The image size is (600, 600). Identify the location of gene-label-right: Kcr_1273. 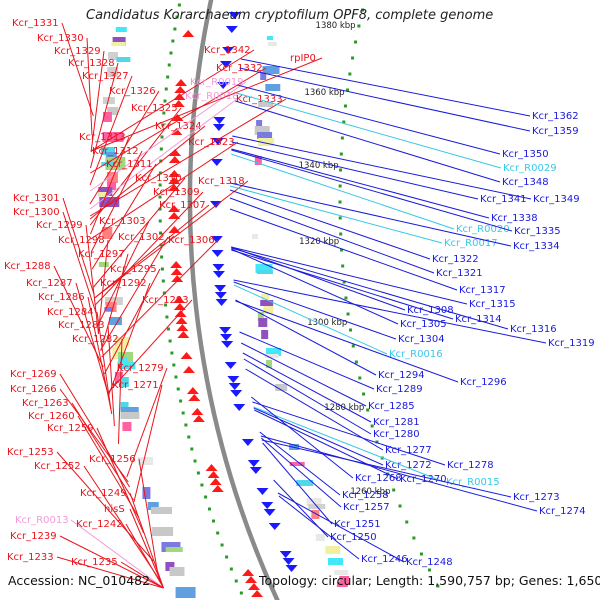
(536, 497).